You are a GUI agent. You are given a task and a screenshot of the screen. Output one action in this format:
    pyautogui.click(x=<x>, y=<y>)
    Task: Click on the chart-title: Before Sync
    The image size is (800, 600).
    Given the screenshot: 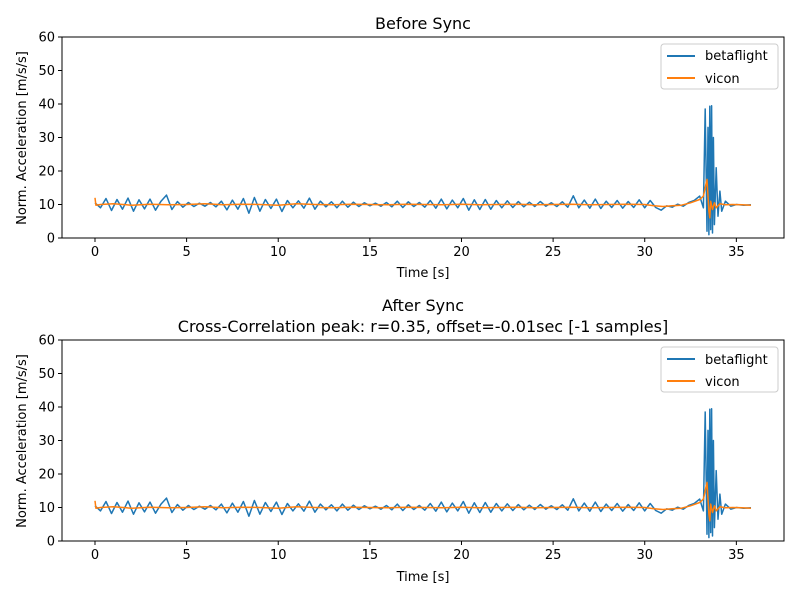 What is the action you would take?
    pyautogui.click(x=423, y=23)
    